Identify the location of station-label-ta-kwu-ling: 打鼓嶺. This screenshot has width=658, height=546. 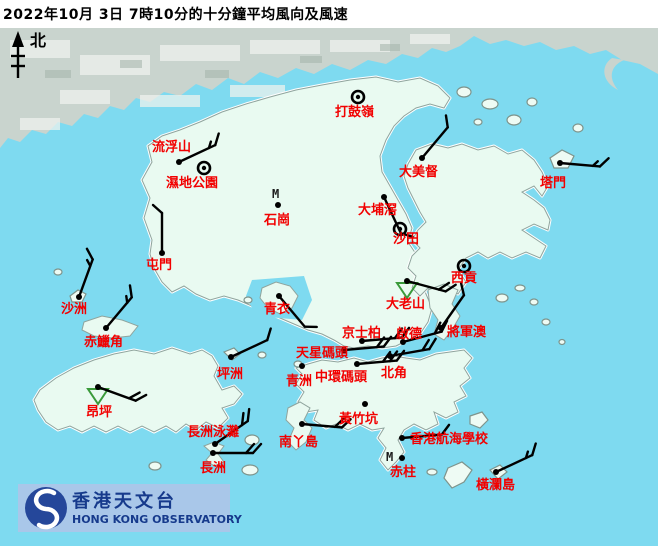
(354, 112).